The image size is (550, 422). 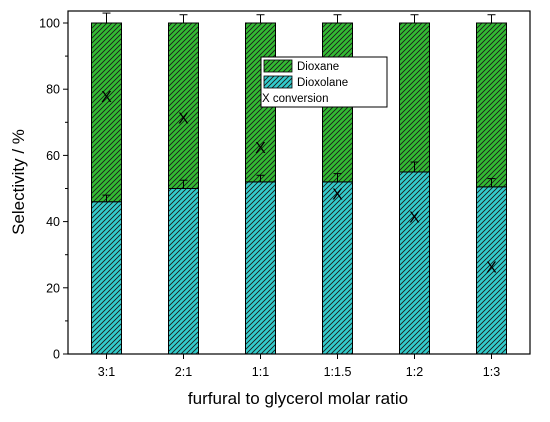 I want to click on y-axis-label: Selectivity / %, so click(x=18, y=182).